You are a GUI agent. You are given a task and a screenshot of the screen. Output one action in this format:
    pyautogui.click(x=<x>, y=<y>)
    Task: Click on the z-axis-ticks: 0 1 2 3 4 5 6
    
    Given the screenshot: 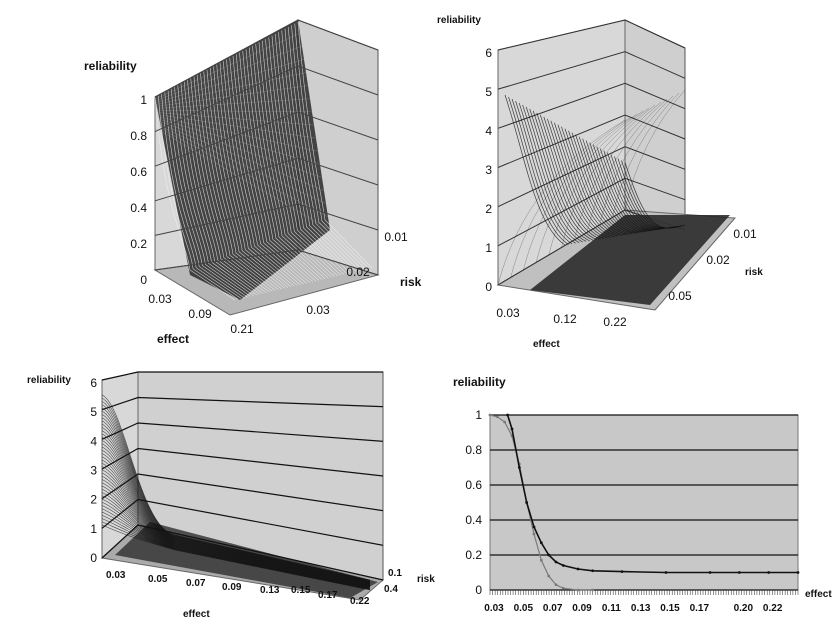 What is the action you would take?
    pyautogui.click(x=93, y=470)
    